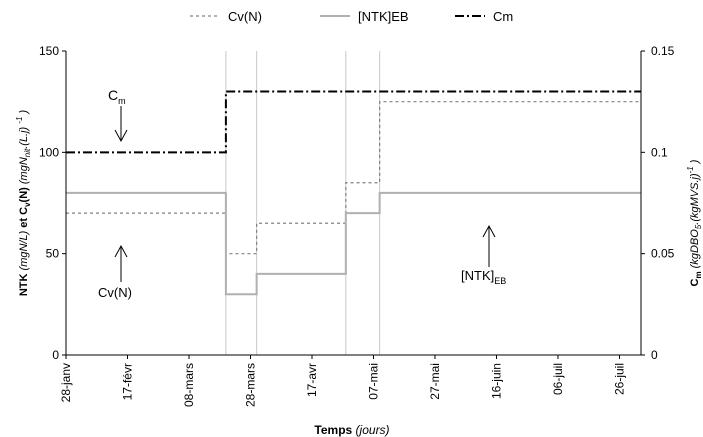 The image size is (703, 437). I want to click on annotation-cm: Cm, so click(117, 96).